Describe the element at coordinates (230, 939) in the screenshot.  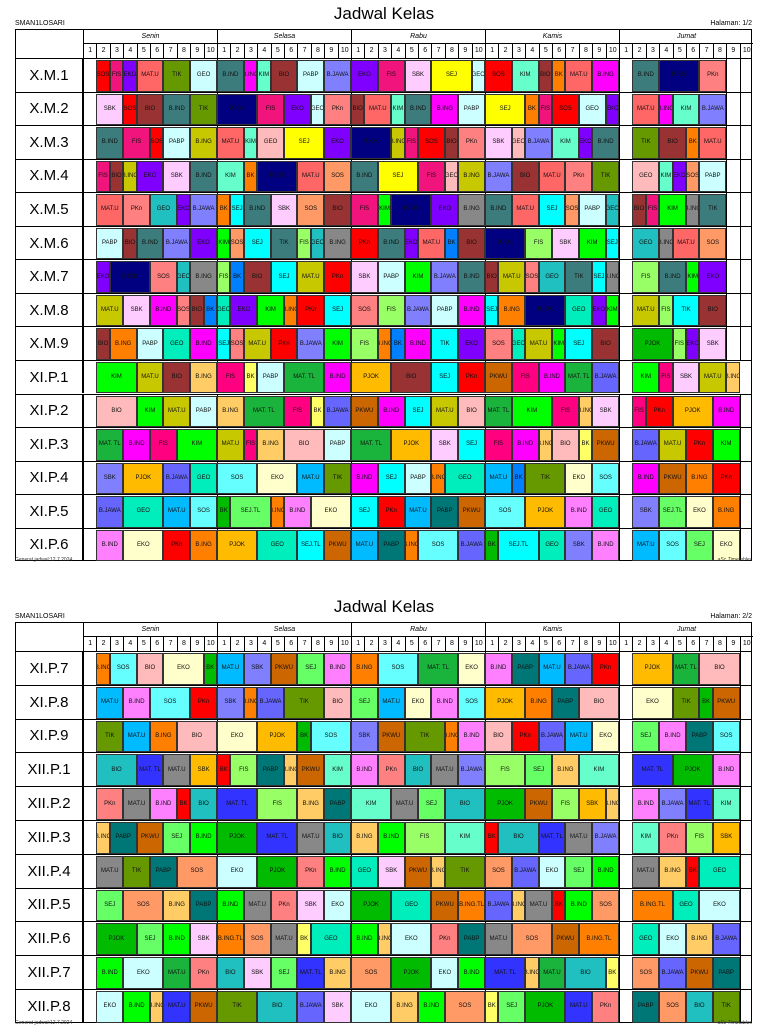
I see `lesson-cell: B.ING.TL` at that location.